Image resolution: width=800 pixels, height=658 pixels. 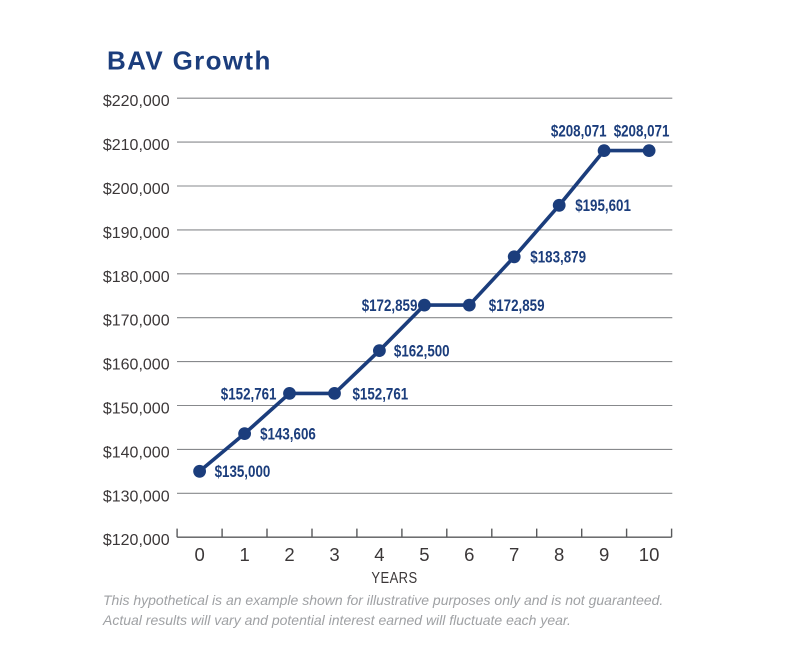 What do you see at coordinates (394, 578) in the screenshot?
I see `svg-text: YEARS` at bounding box center [394, 578].